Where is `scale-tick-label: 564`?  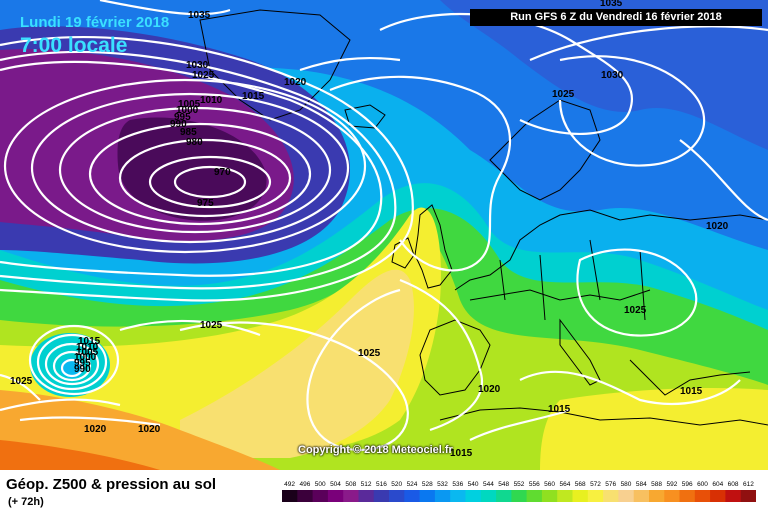 scale-tick-label: 564 is located at coordinates (564, 484).